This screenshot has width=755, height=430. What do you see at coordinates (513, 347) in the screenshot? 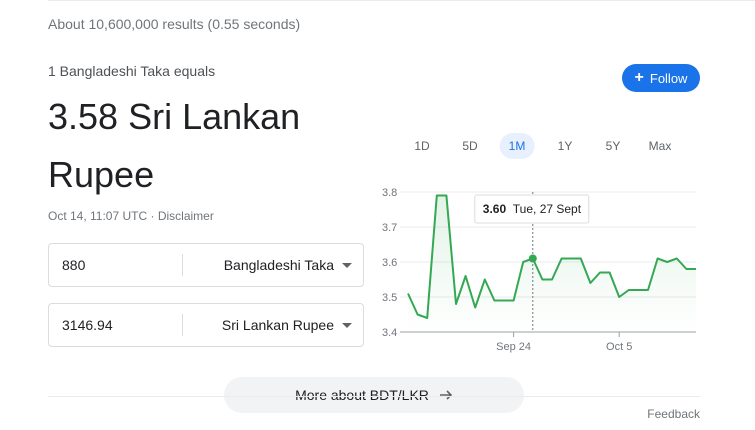
I see `x-tick-label: Sep 24` at bounding box center [513, 347].